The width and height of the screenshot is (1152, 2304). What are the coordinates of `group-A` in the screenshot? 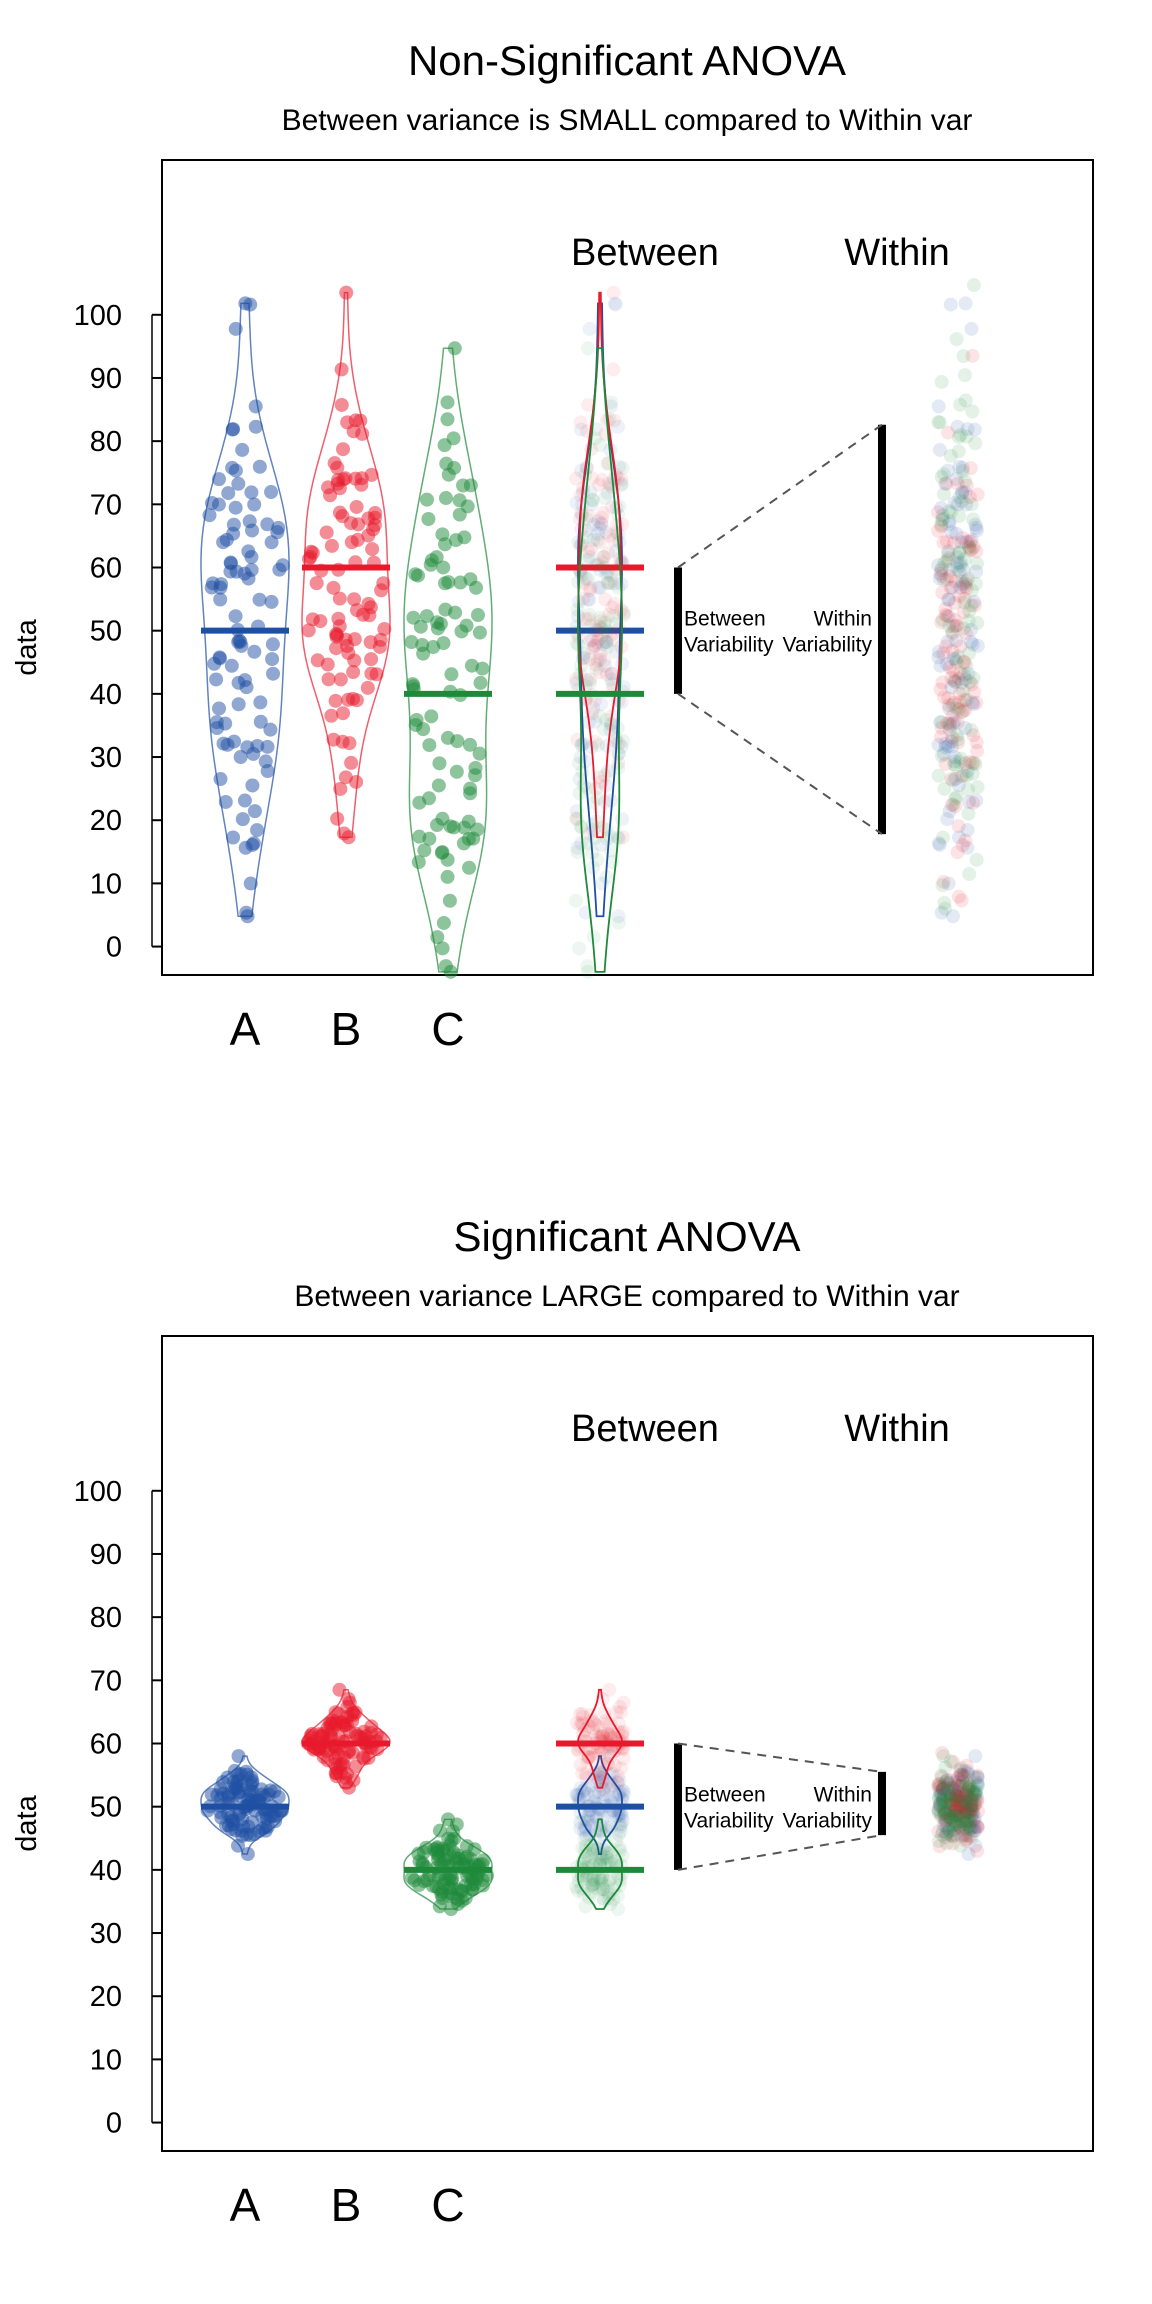 It's located at (245, 610).